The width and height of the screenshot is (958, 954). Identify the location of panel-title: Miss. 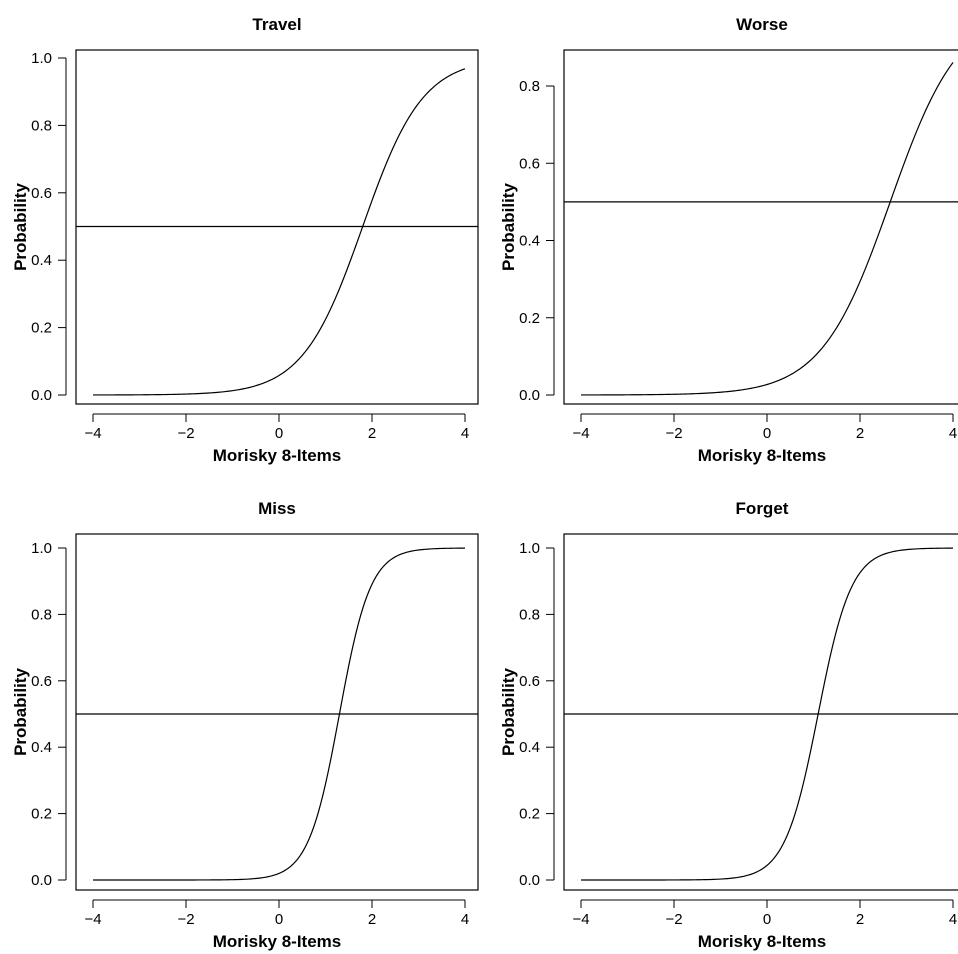
(277, 508).